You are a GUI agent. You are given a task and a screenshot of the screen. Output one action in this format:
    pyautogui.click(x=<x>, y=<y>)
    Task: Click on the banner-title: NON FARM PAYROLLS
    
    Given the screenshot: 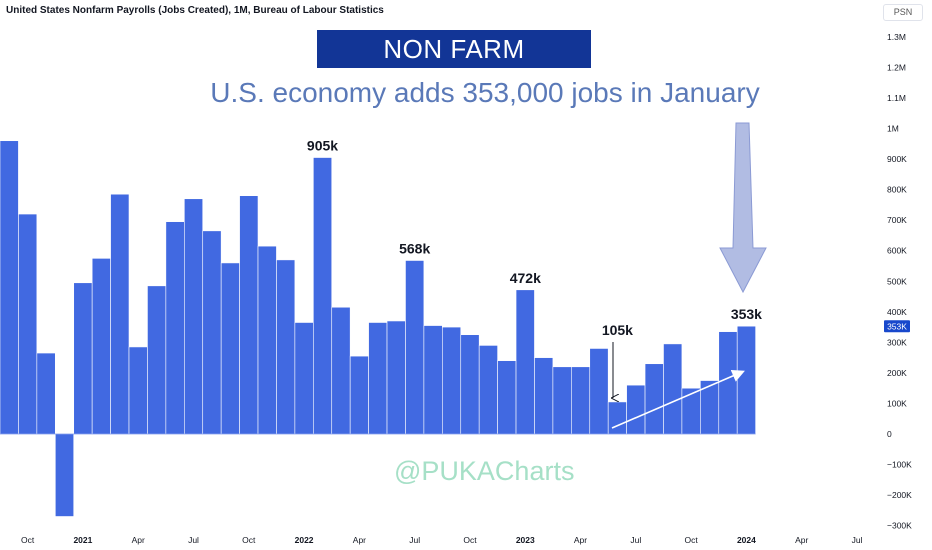 What is the action you would take?
    pyautogui.click(x=454, y=66)
    